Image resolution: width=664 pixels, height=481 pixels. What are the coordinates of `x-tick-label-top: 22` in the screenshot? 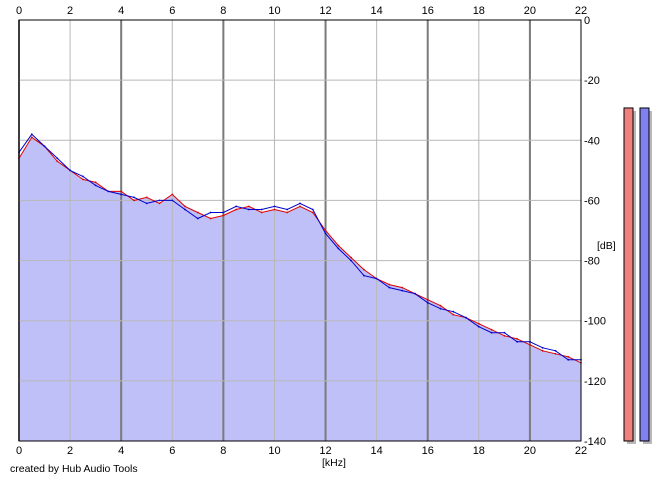 It's located at (581, 11).